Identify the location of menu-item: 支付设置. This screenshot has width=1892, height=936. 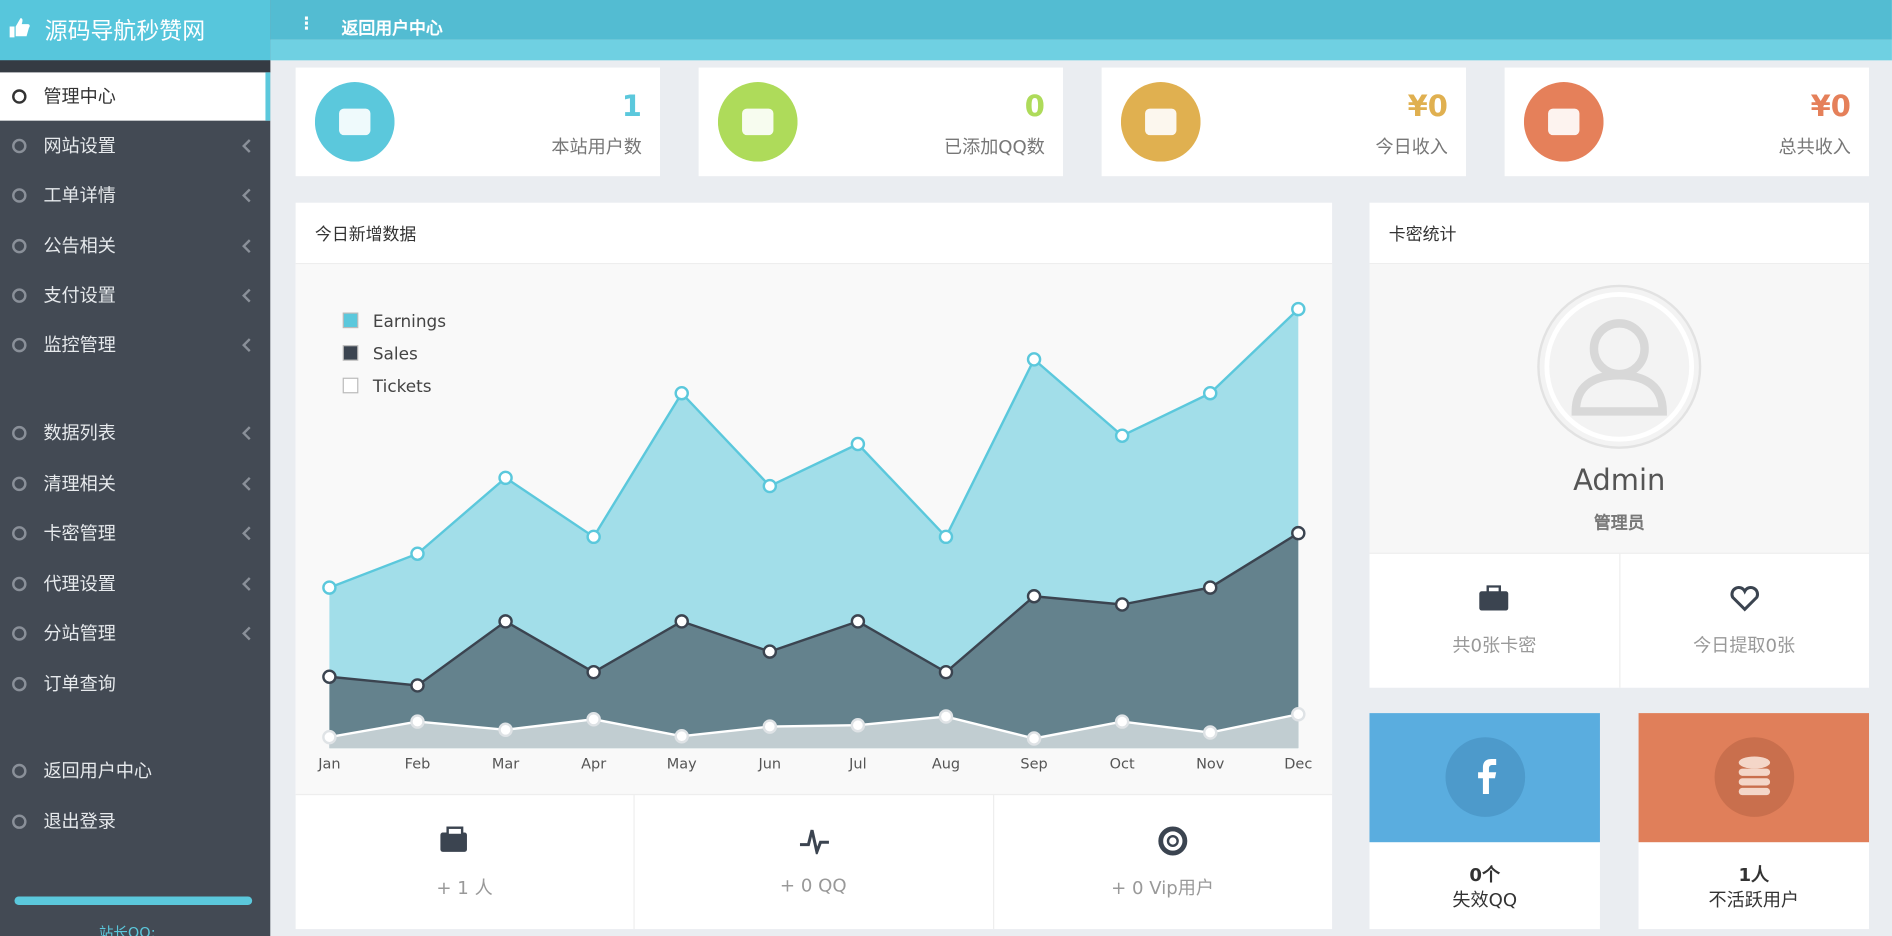
(135, 295).